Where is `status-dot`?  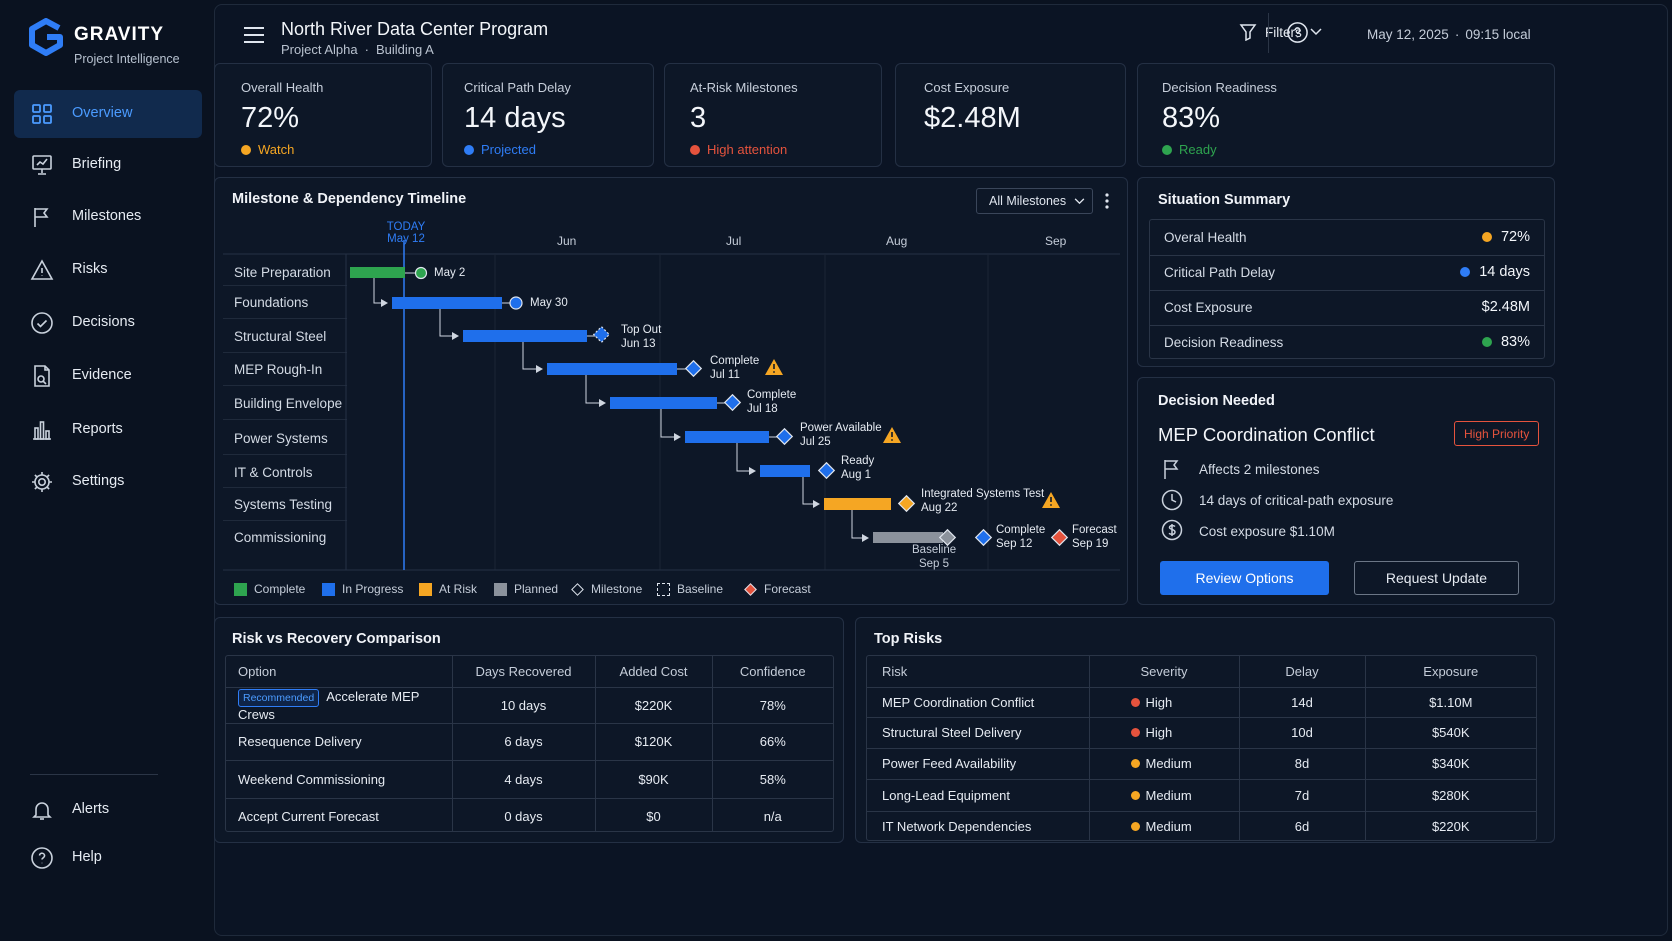
status-dot is located at coordinates (1465, 272).